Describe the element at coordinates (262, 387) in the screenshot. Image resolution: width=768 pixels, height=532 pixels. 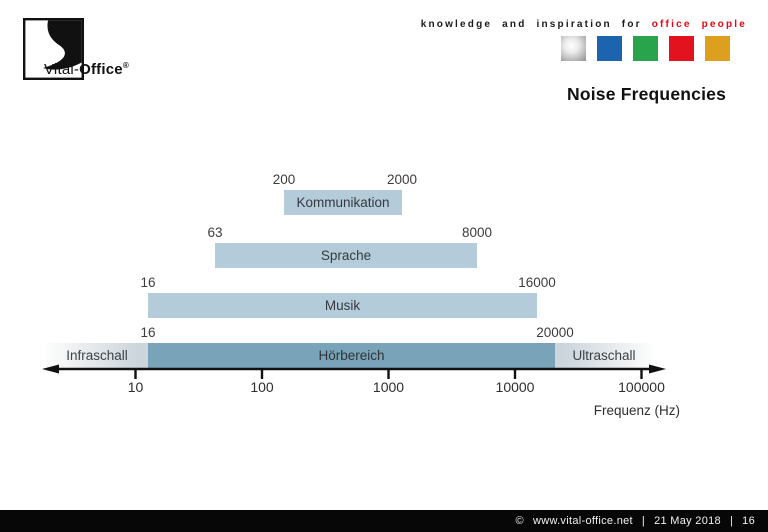
I see `tick-label-100: 100` at that location.